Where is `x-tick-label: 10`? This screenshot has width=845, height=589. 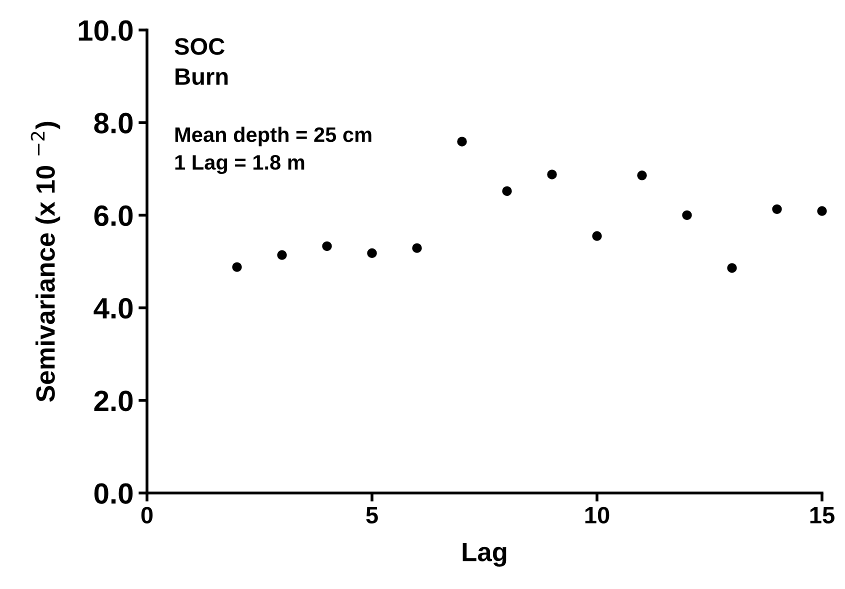 x-tick-label: 10 is located at coordinates (597, 515).